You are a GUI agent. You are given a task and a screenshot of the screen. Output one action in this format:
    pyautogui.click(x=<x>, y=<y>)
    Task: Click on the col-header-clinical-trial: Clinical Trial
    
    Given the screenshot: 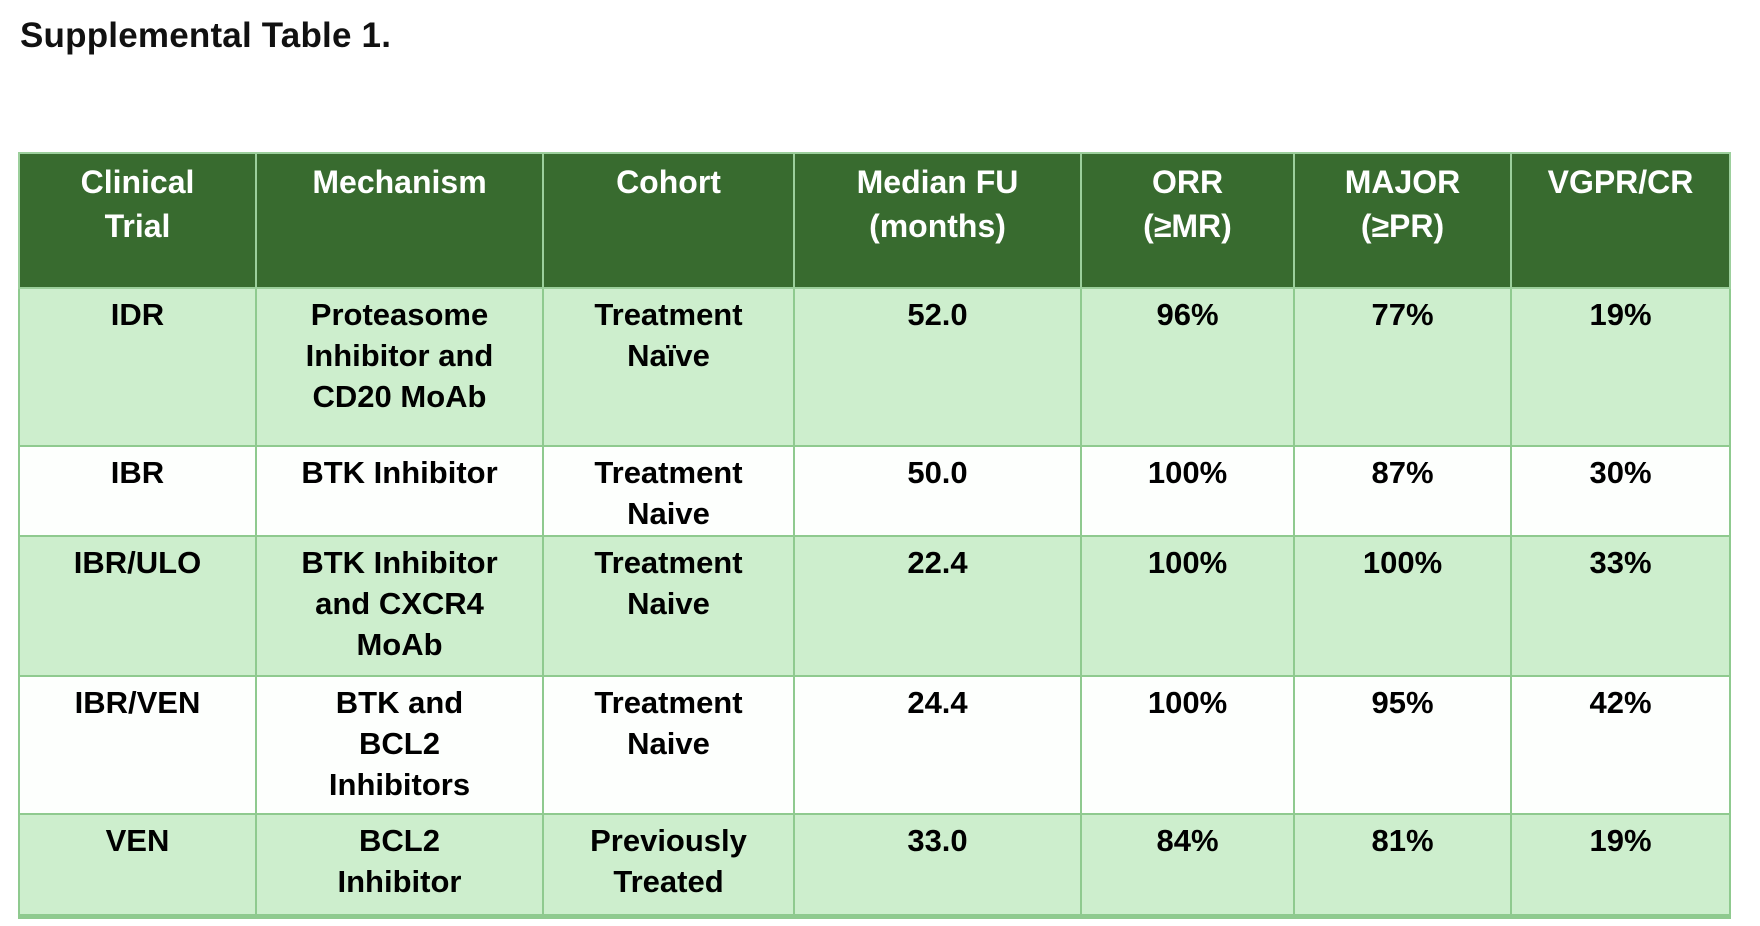 What is the action you would take?
    pyautogui.click(x=137, y=220)
    